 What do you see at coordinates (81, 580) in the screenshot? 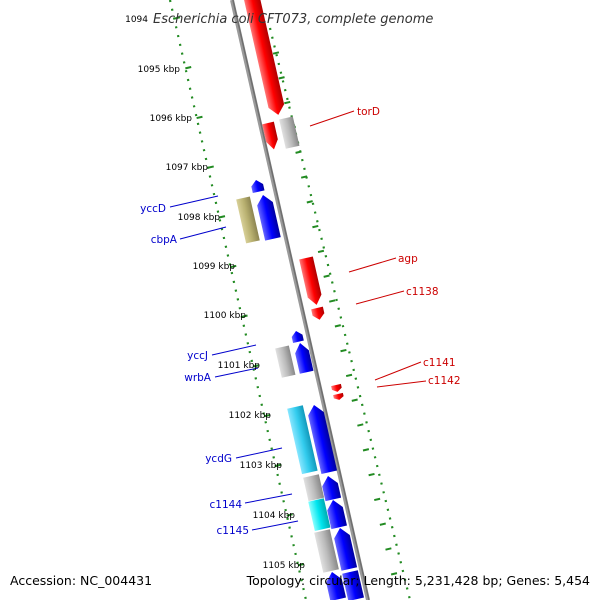
I see `accession-text: Accession: NC_004431` at bounding box center [81, 580].